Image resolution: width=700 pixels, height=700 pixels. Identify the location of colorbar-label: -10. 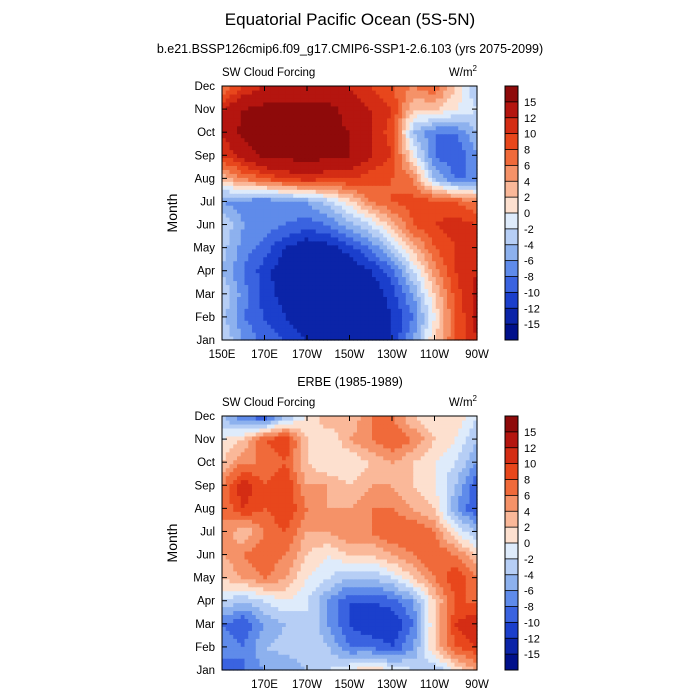
(532, 293).